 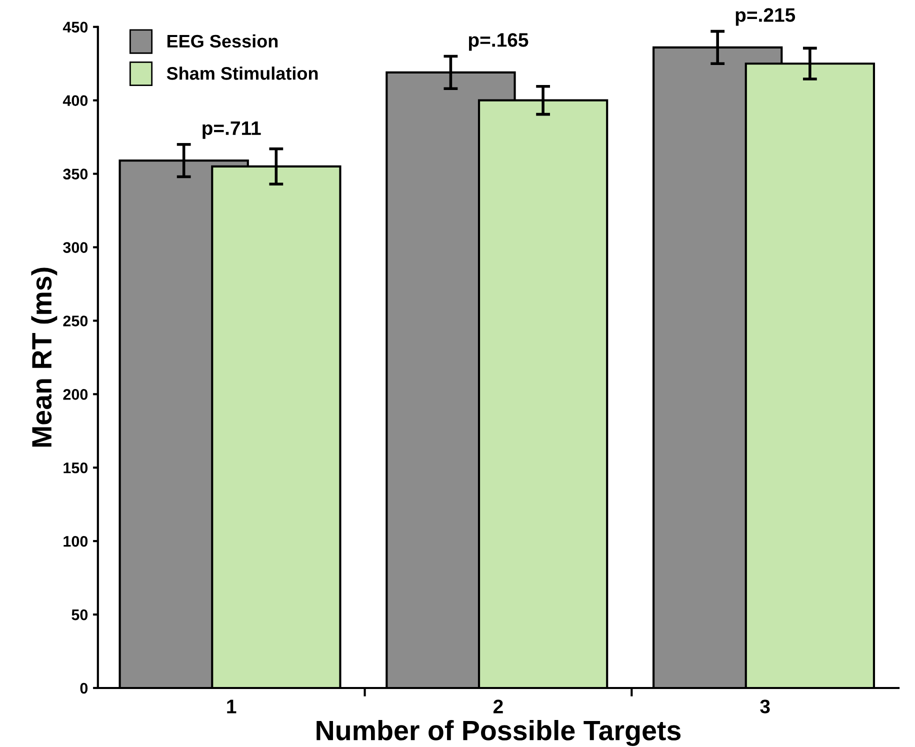 I want to click on y-tick-label: 100, so click(x=76, y=541).